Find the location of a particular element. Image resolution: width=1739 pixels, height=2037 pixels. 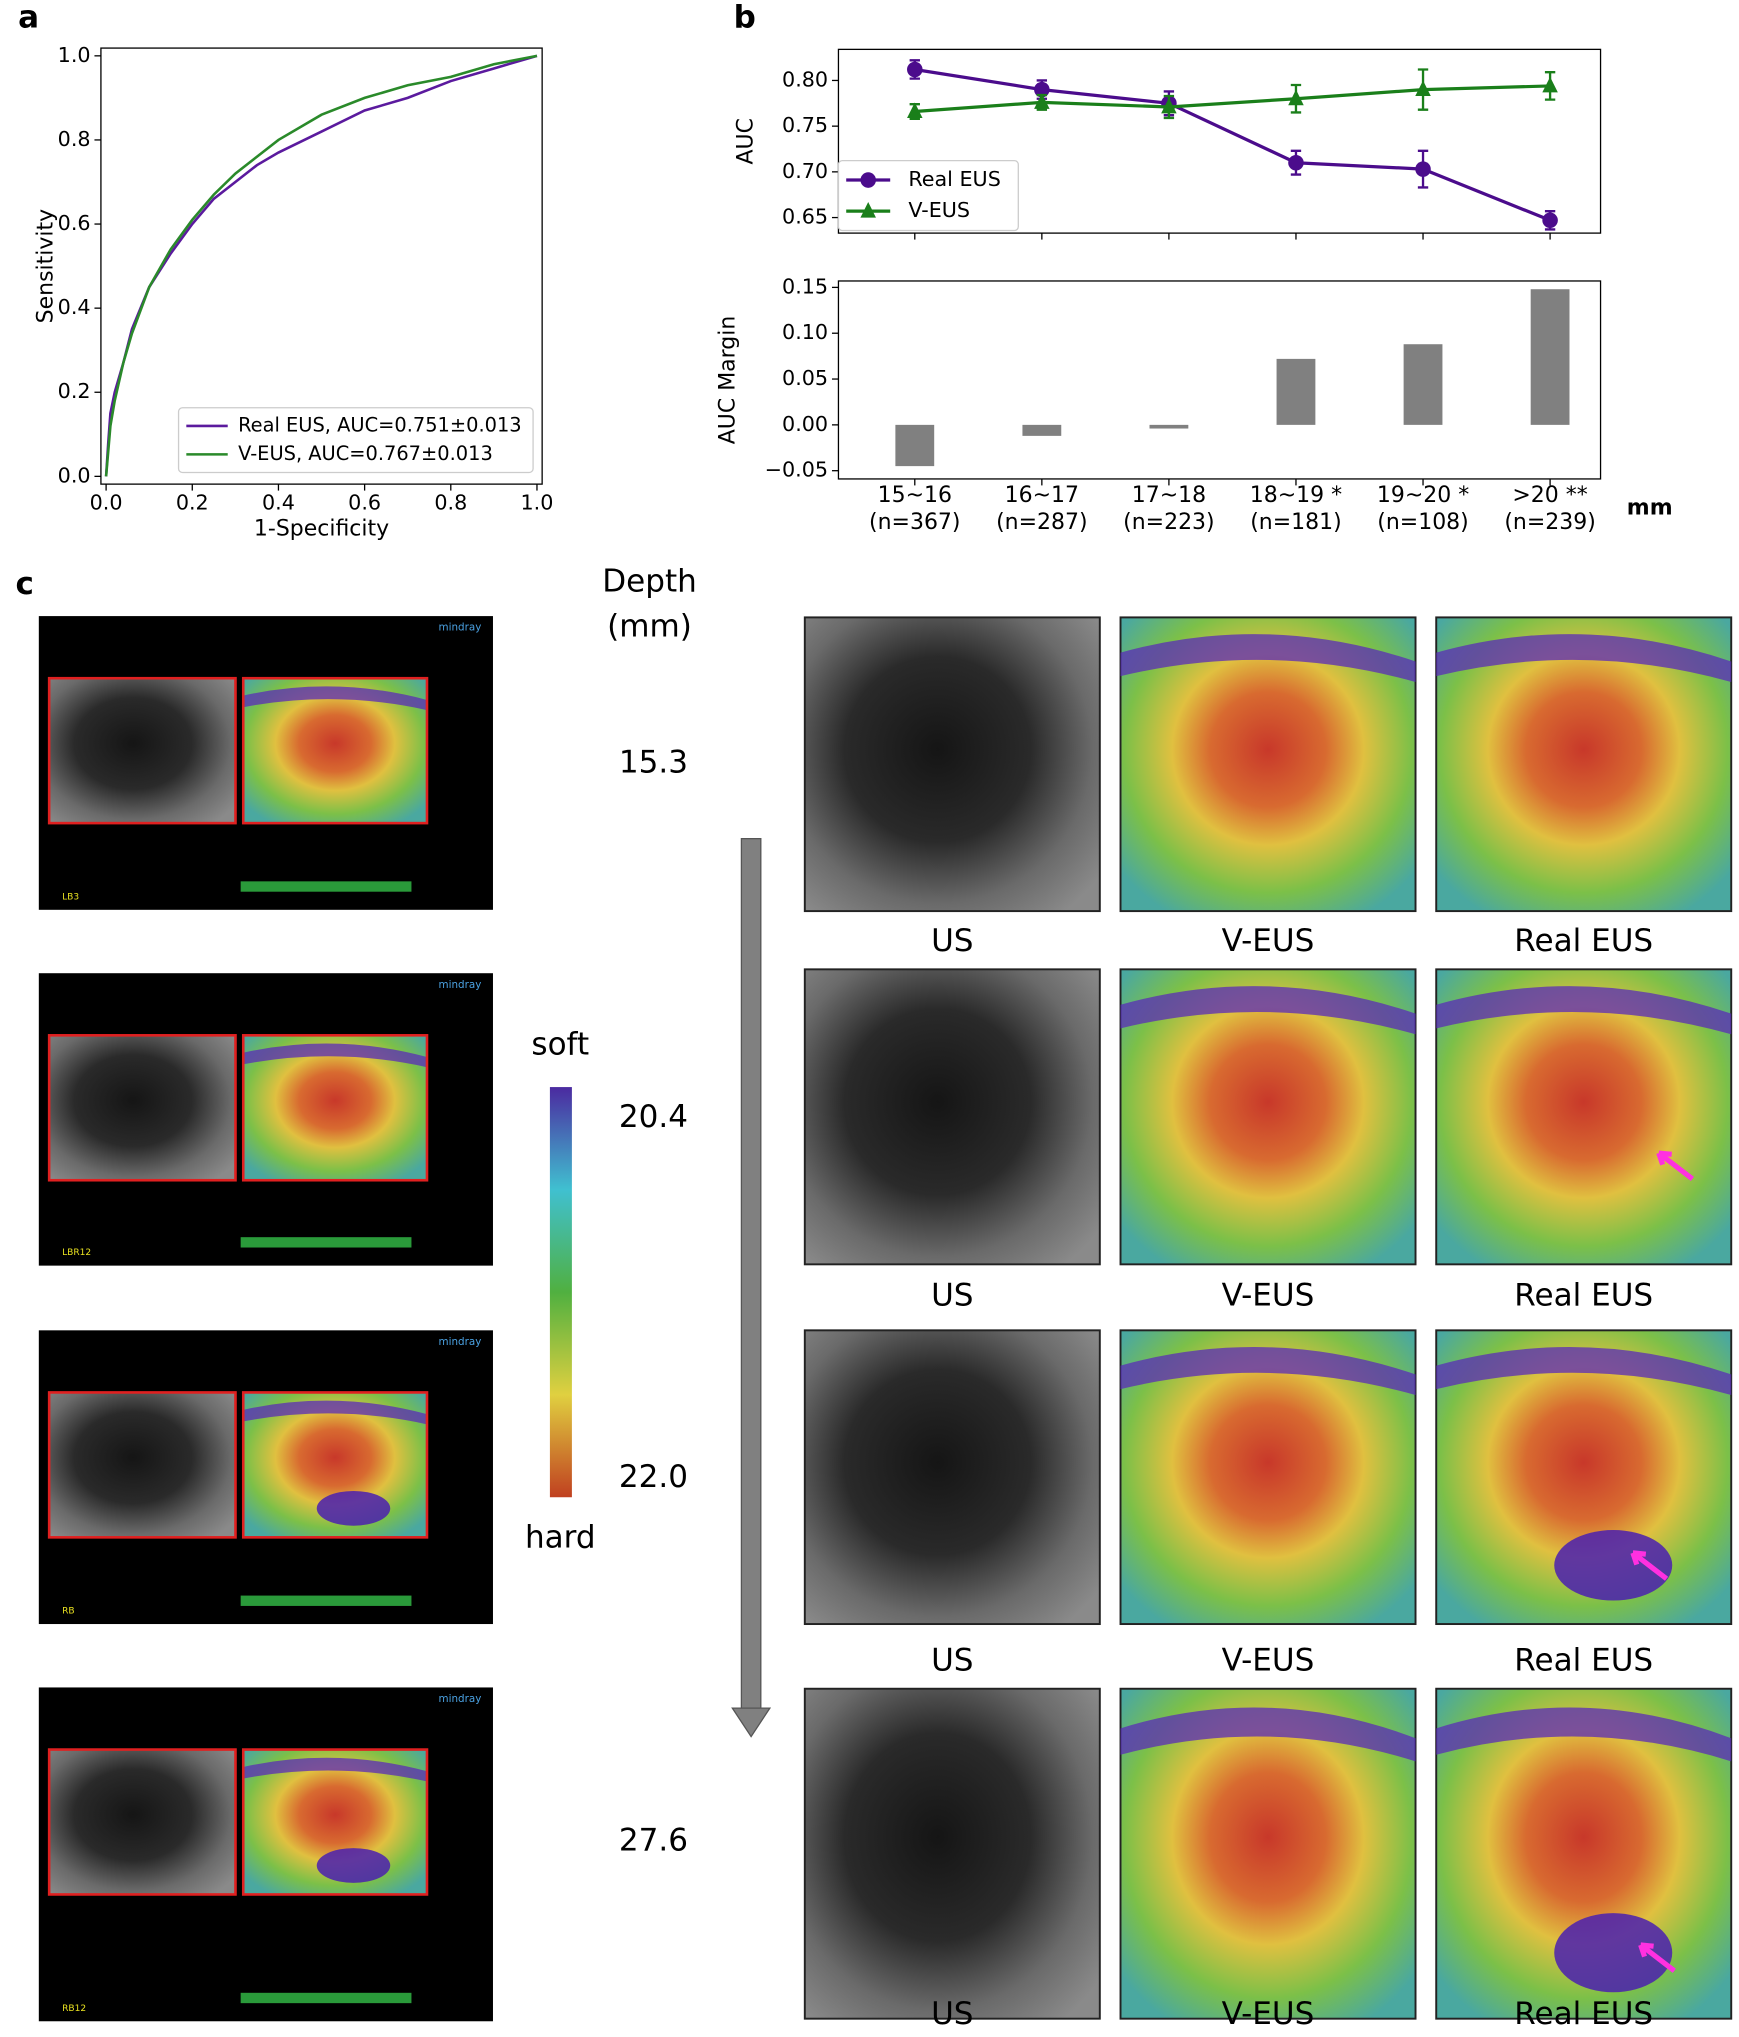

y-tick-label: 0.0 is located at coordinates (74, 475).